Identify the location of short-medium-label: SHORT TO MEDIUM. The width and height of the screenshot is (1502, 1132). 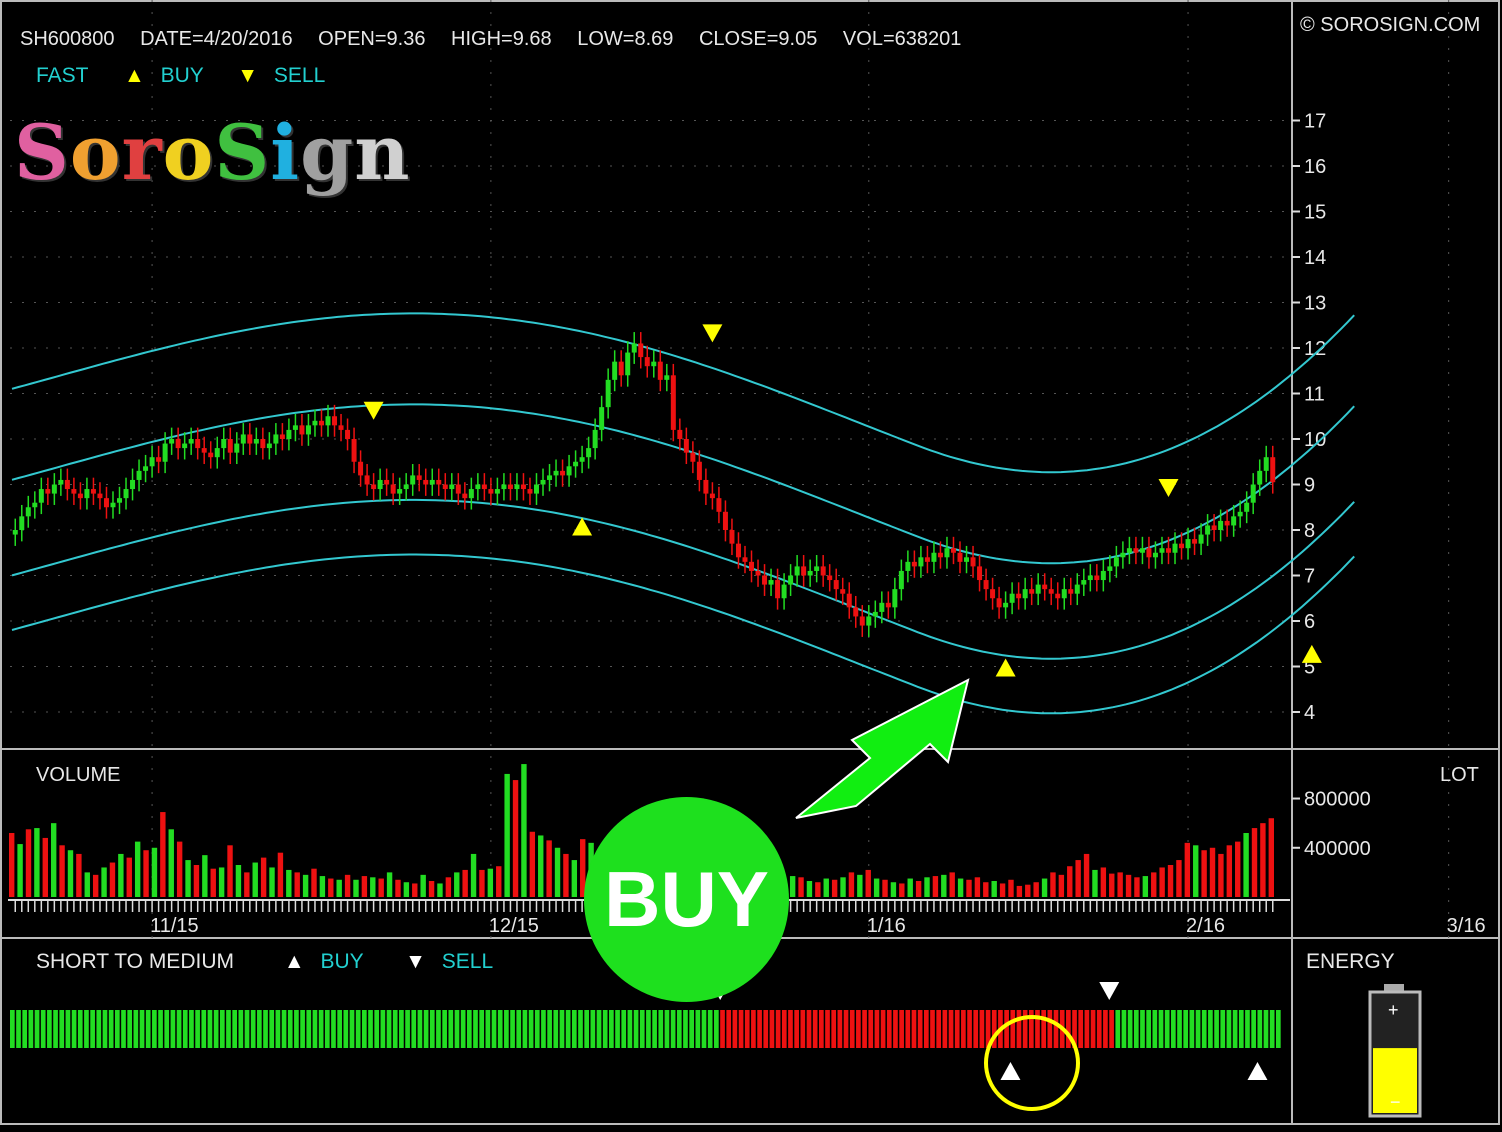
(135, 961).